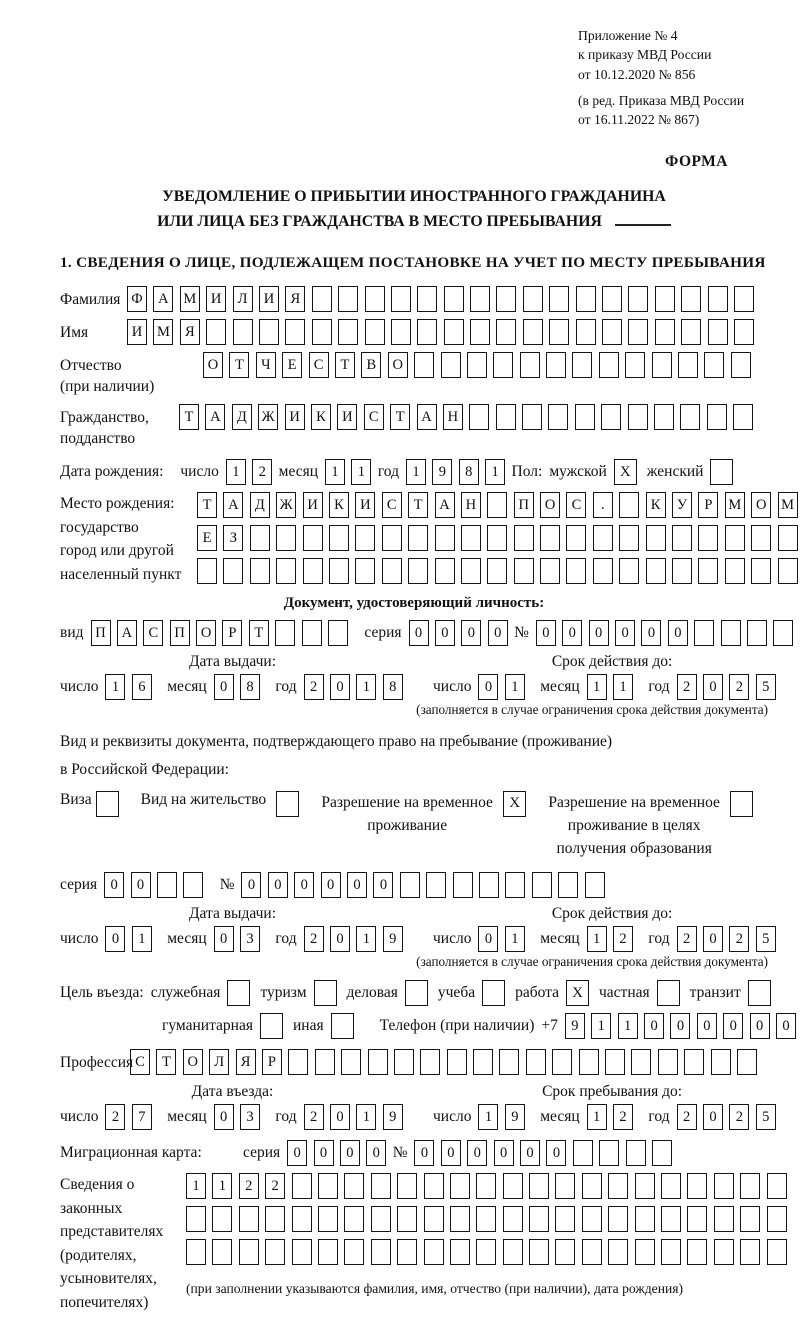 The width and height of the screenshot is (800, 1326). What do you see at coordinates (107, 804) in the screenshot?
I see `visa-checkbox` at bounding box center [107, 804].